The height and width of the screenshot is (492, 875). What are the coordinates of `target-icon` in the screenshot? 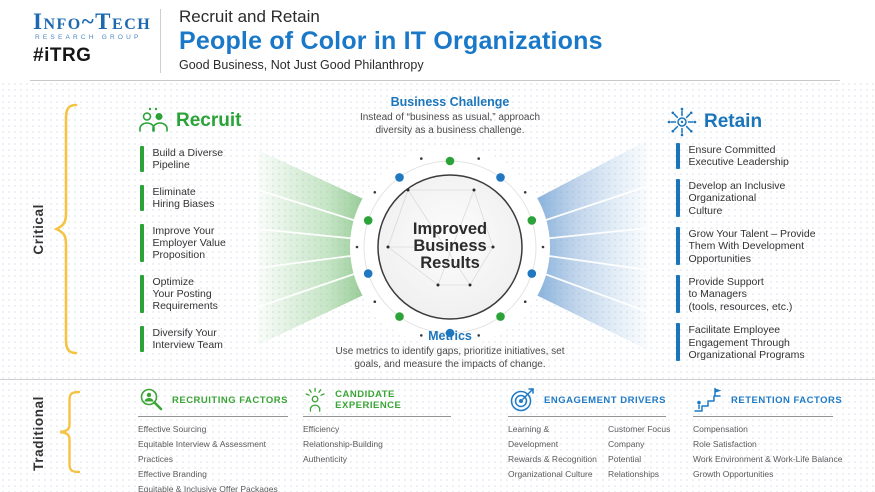 It's located at (522, 400).